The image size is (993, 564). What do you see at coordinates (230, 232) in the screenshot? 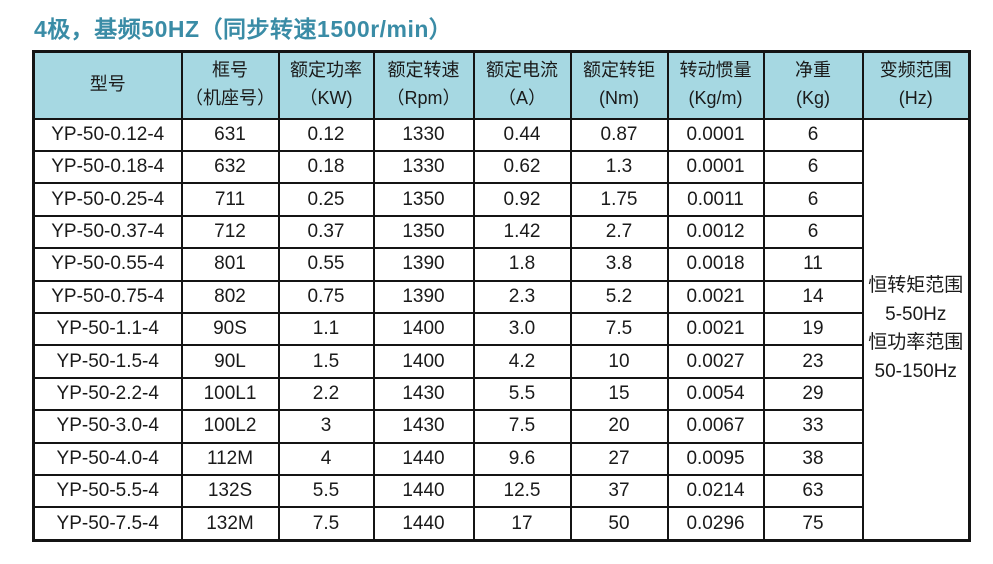
I see `table-cell: 712` at bounding box center [230, 232].